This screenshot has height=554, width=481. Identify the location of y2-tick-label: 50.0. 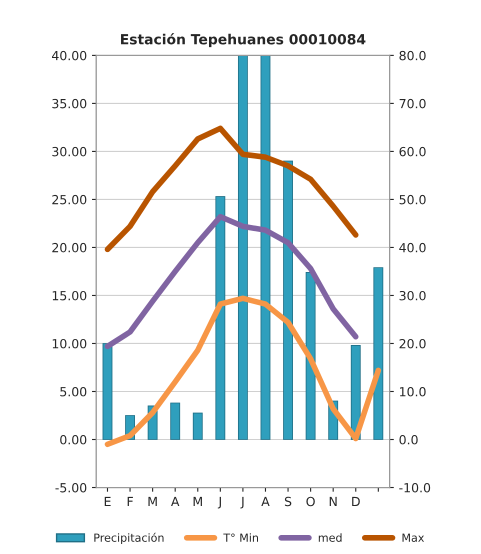
(413, 199).